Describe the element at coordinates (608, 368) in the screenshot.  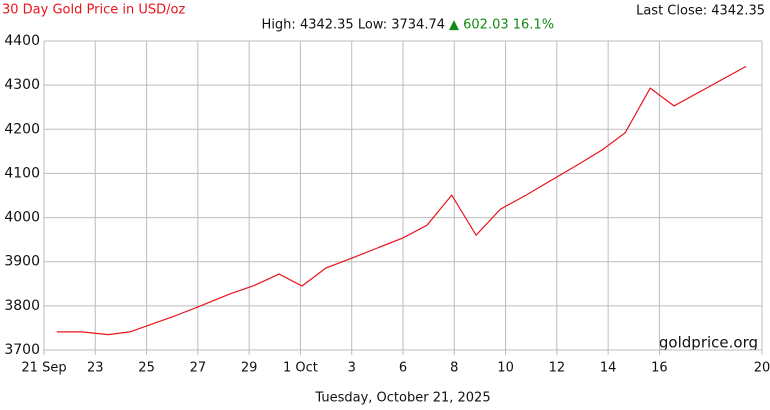
I see `x-tick-label: 14` at that location.